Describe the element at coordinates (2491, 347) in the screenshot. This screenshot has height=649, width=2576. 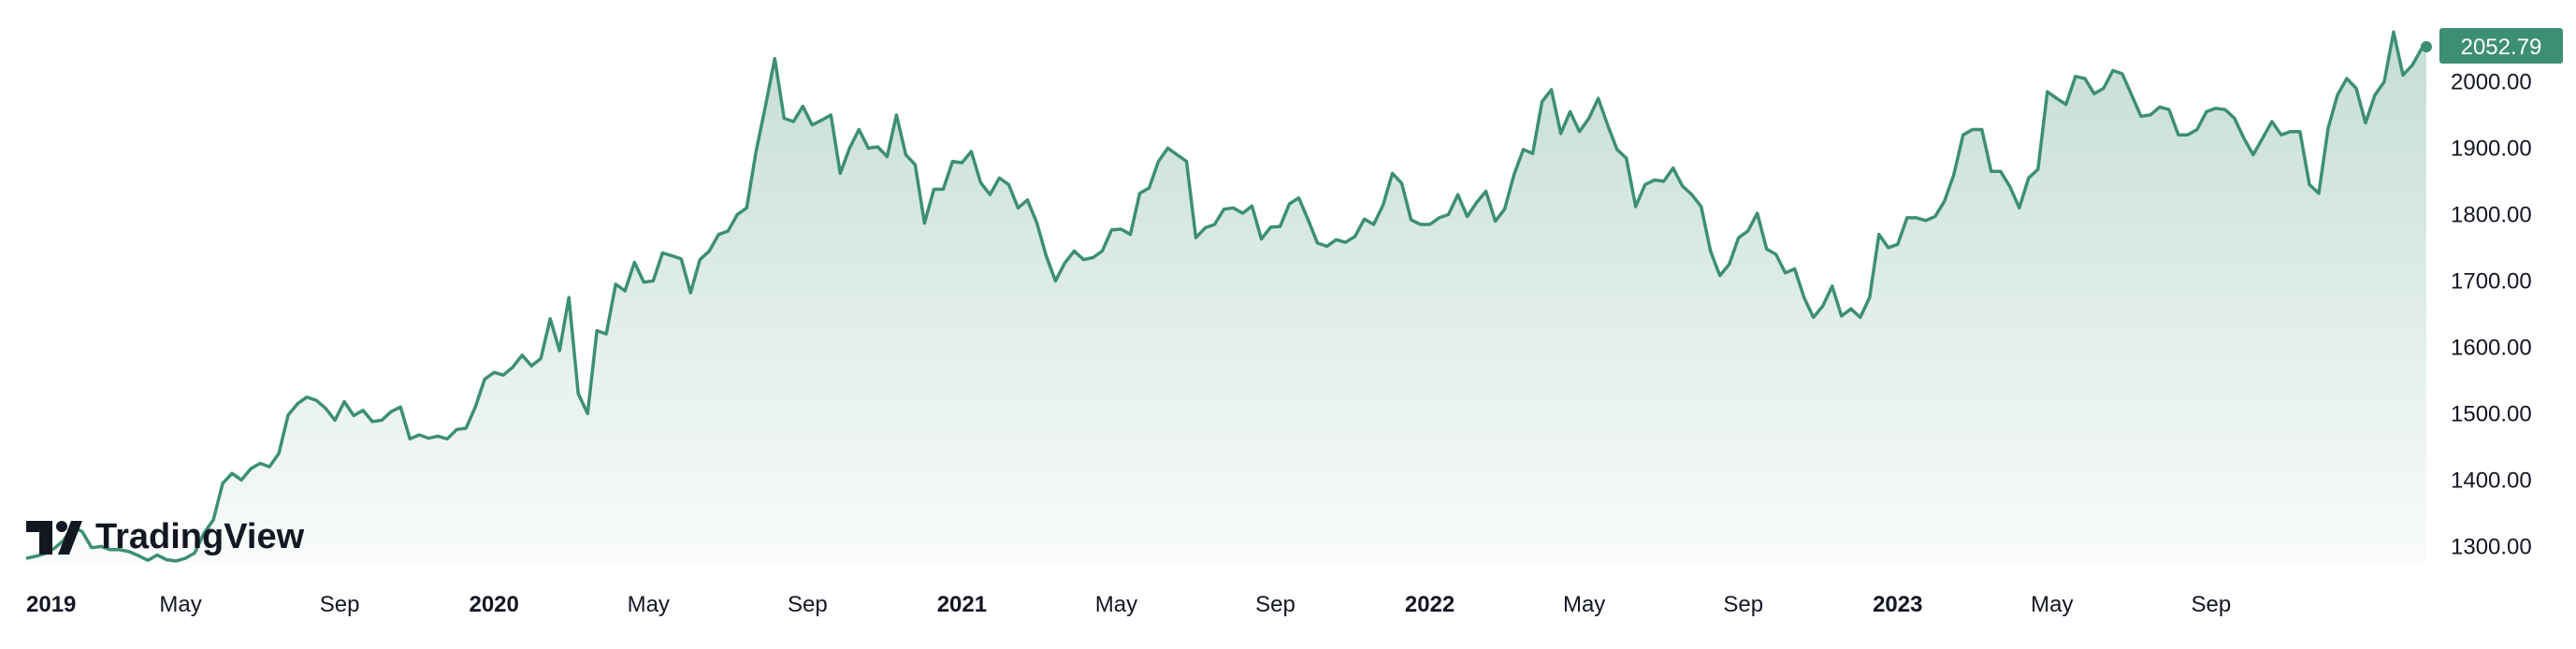
I see `y-tick-label: 1600.00` at that location.